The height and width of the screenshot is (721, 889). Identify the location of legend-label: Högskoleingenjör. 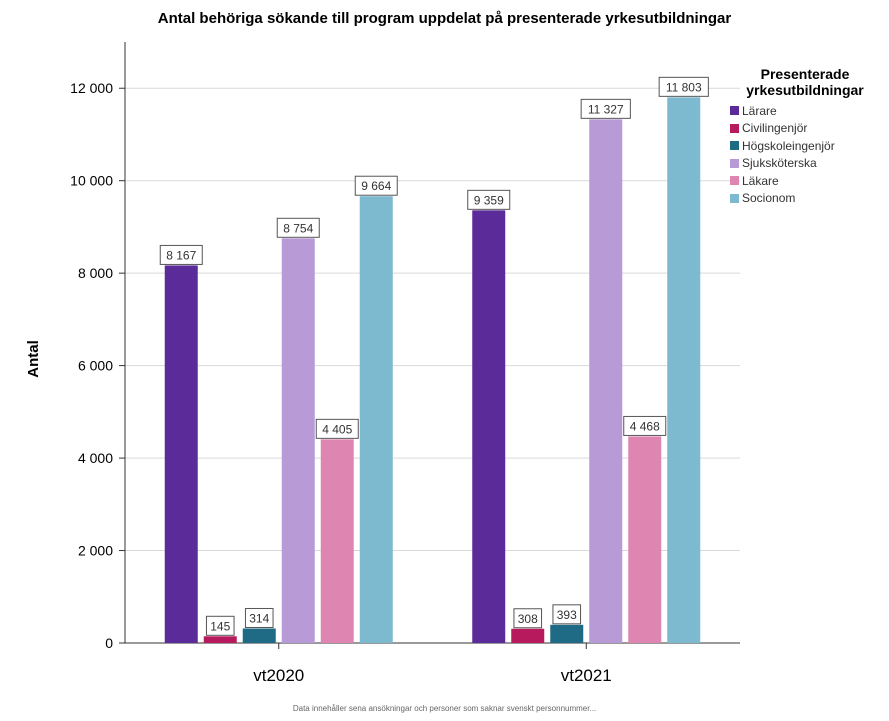
(788, 145).